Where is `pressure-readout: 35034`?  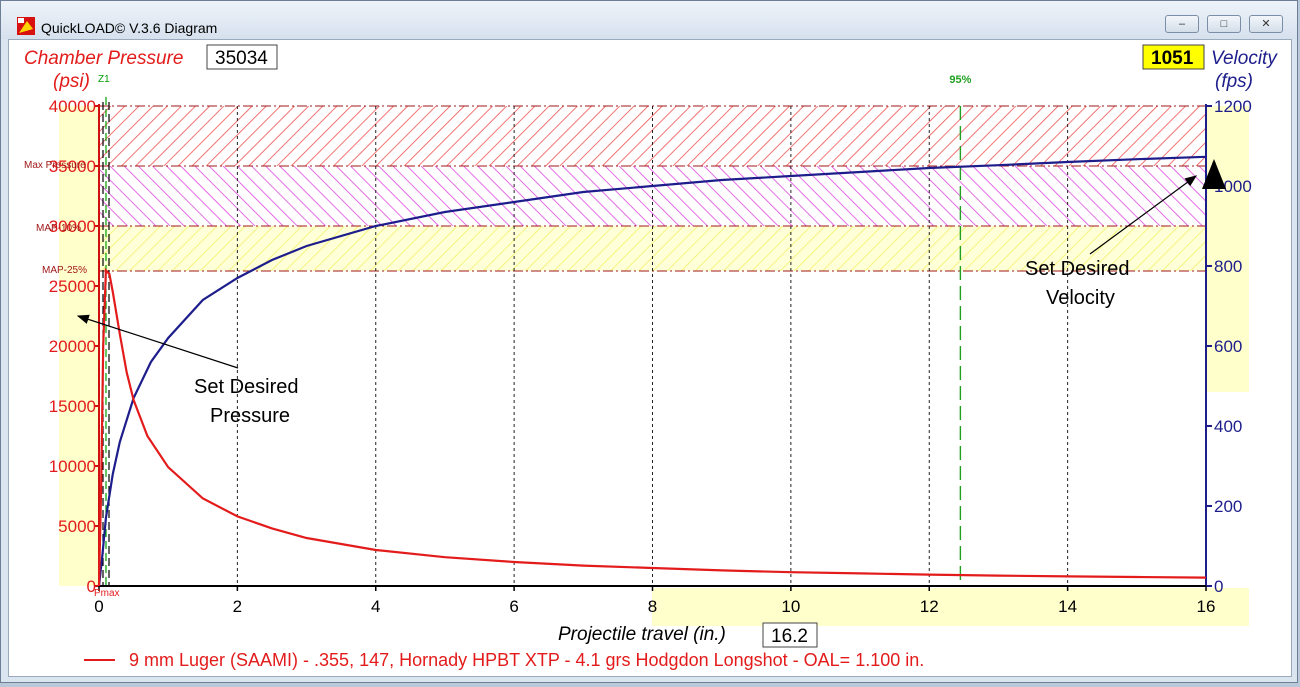 pressure-readout: 35034 is located at coordinates (241, 58).